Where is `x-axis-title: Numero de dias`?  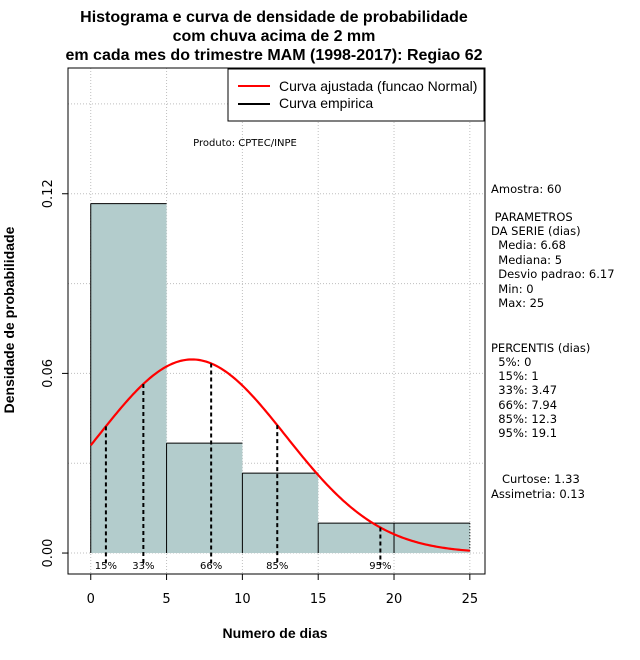
x-axis-title: Numero de dias is located at coordinates (274, 633).